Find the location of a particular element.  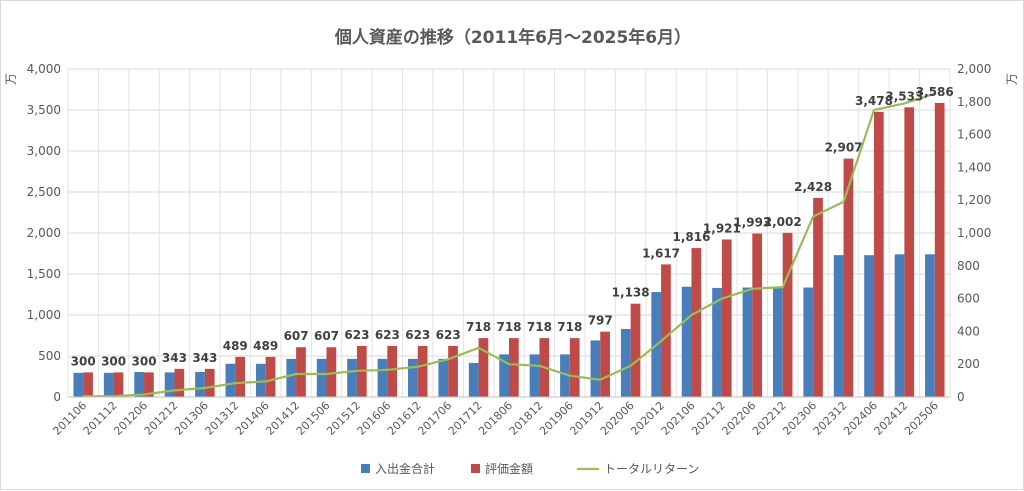

y-right-tick-label: 200 is located at coordinates (968, 364).